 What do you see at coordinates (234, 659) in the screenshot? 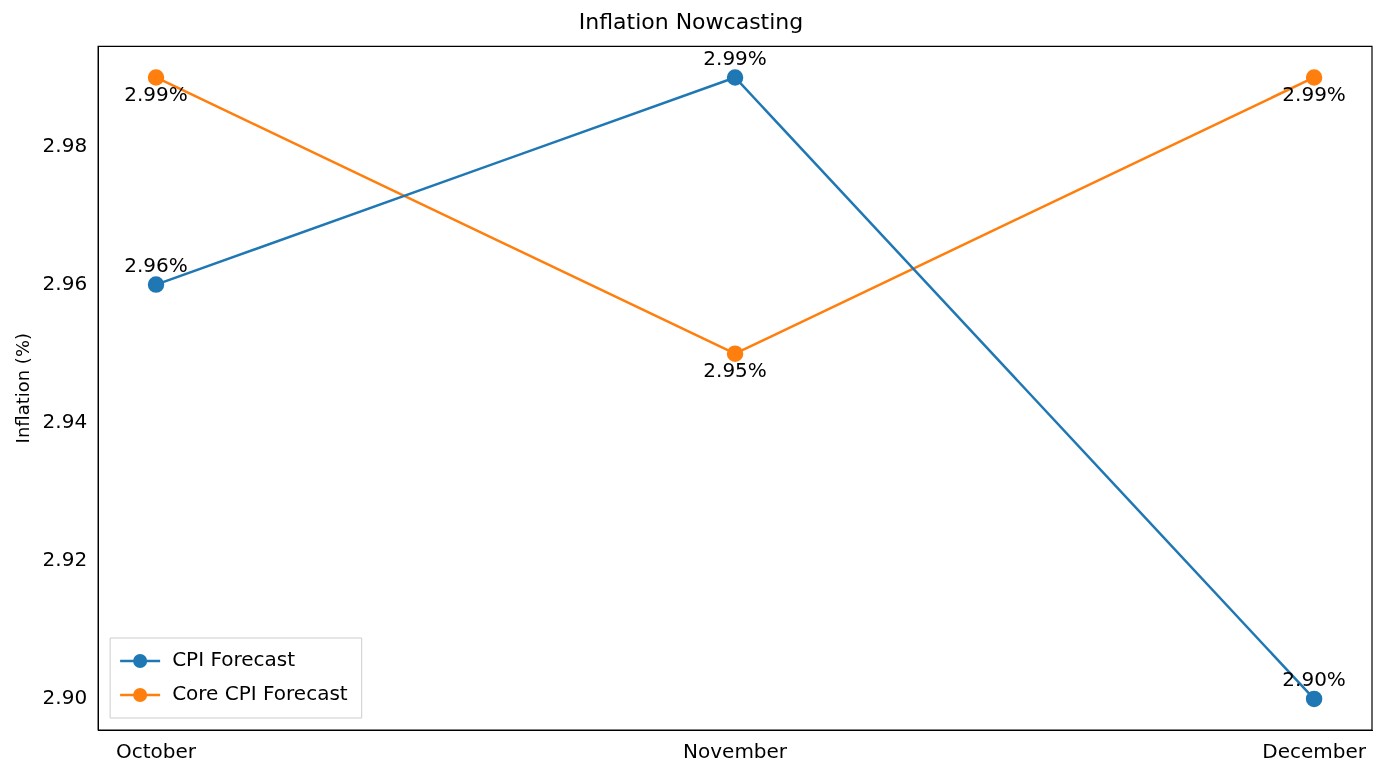
I see `legend-label: CPI Forecast` at bounding box center [234, 659].